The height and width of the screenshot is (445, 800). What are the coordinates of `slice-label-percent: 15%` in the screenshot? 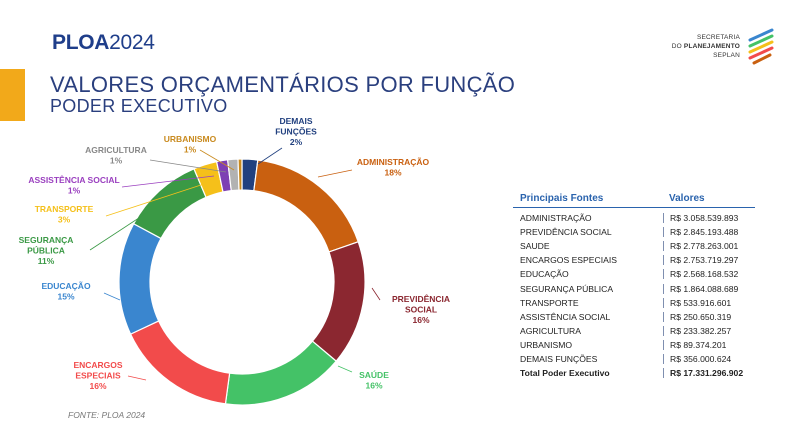 It's located at (65, 297).